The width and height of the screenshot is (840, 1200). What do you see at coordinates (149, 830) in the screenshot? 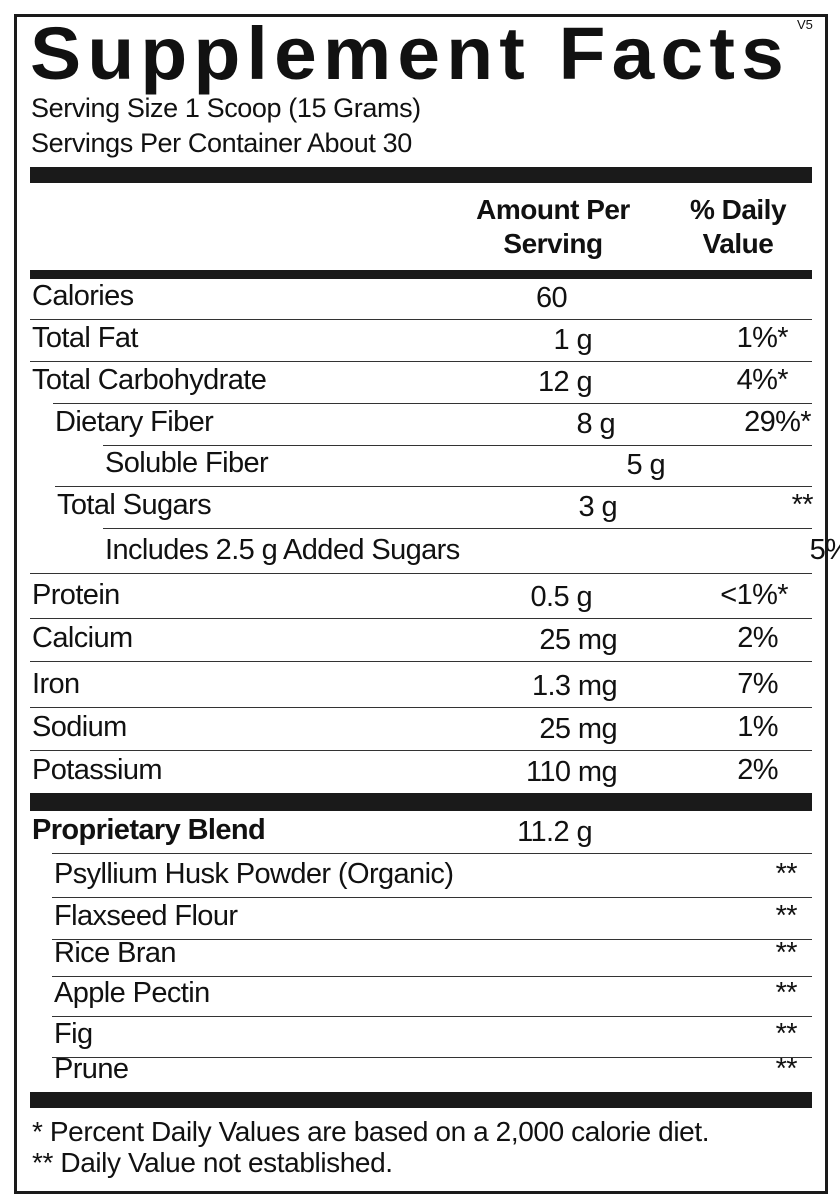
I see `nutrient-name: Proprietary Blend` at bounding box center [149, 830].